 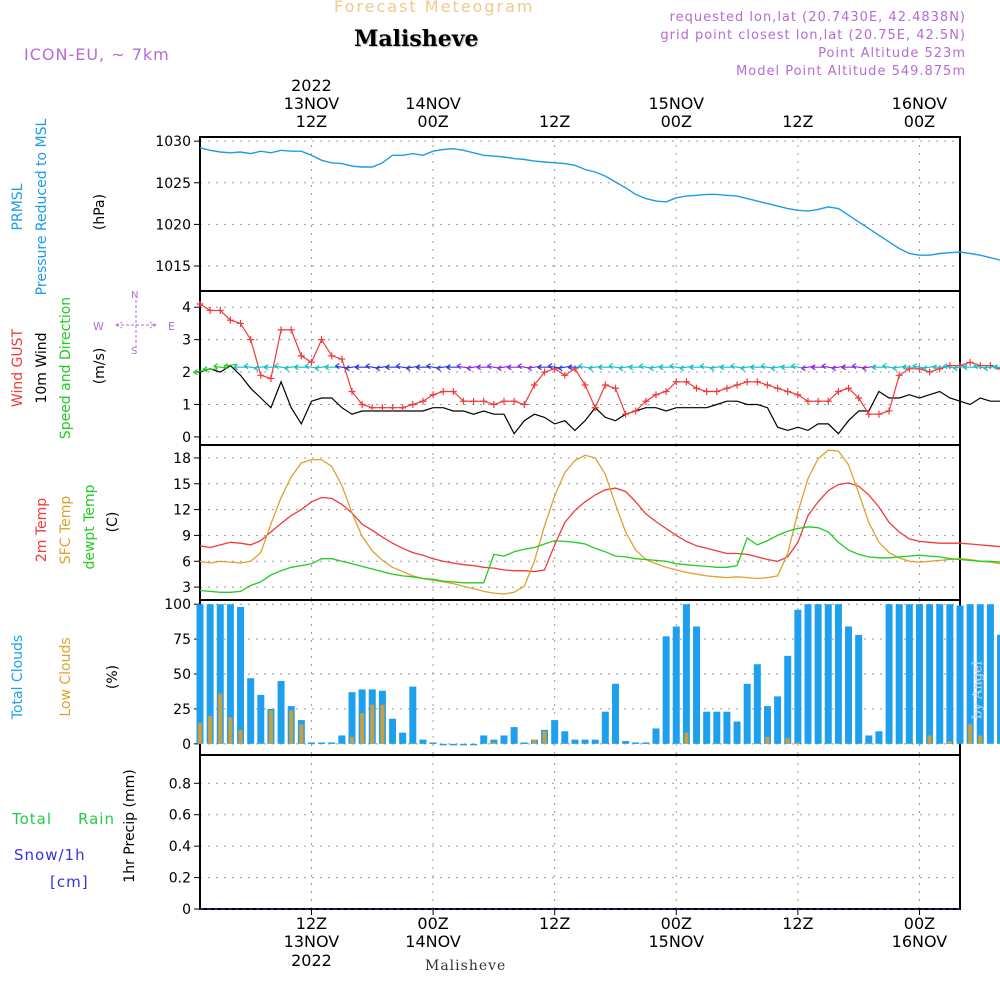 What do you see at coordinates (134, 351) in the screenshot?
I see `compass-s: S` at bounding box center [134, 351].